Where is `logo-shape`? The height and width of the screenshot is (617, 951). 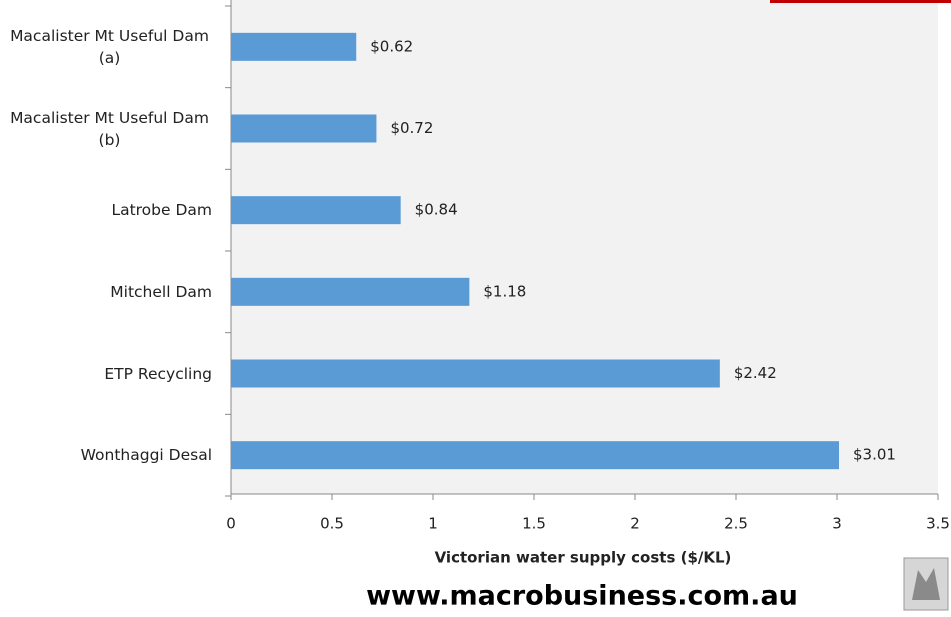 logo-shape is located at coordinates (926, 584).